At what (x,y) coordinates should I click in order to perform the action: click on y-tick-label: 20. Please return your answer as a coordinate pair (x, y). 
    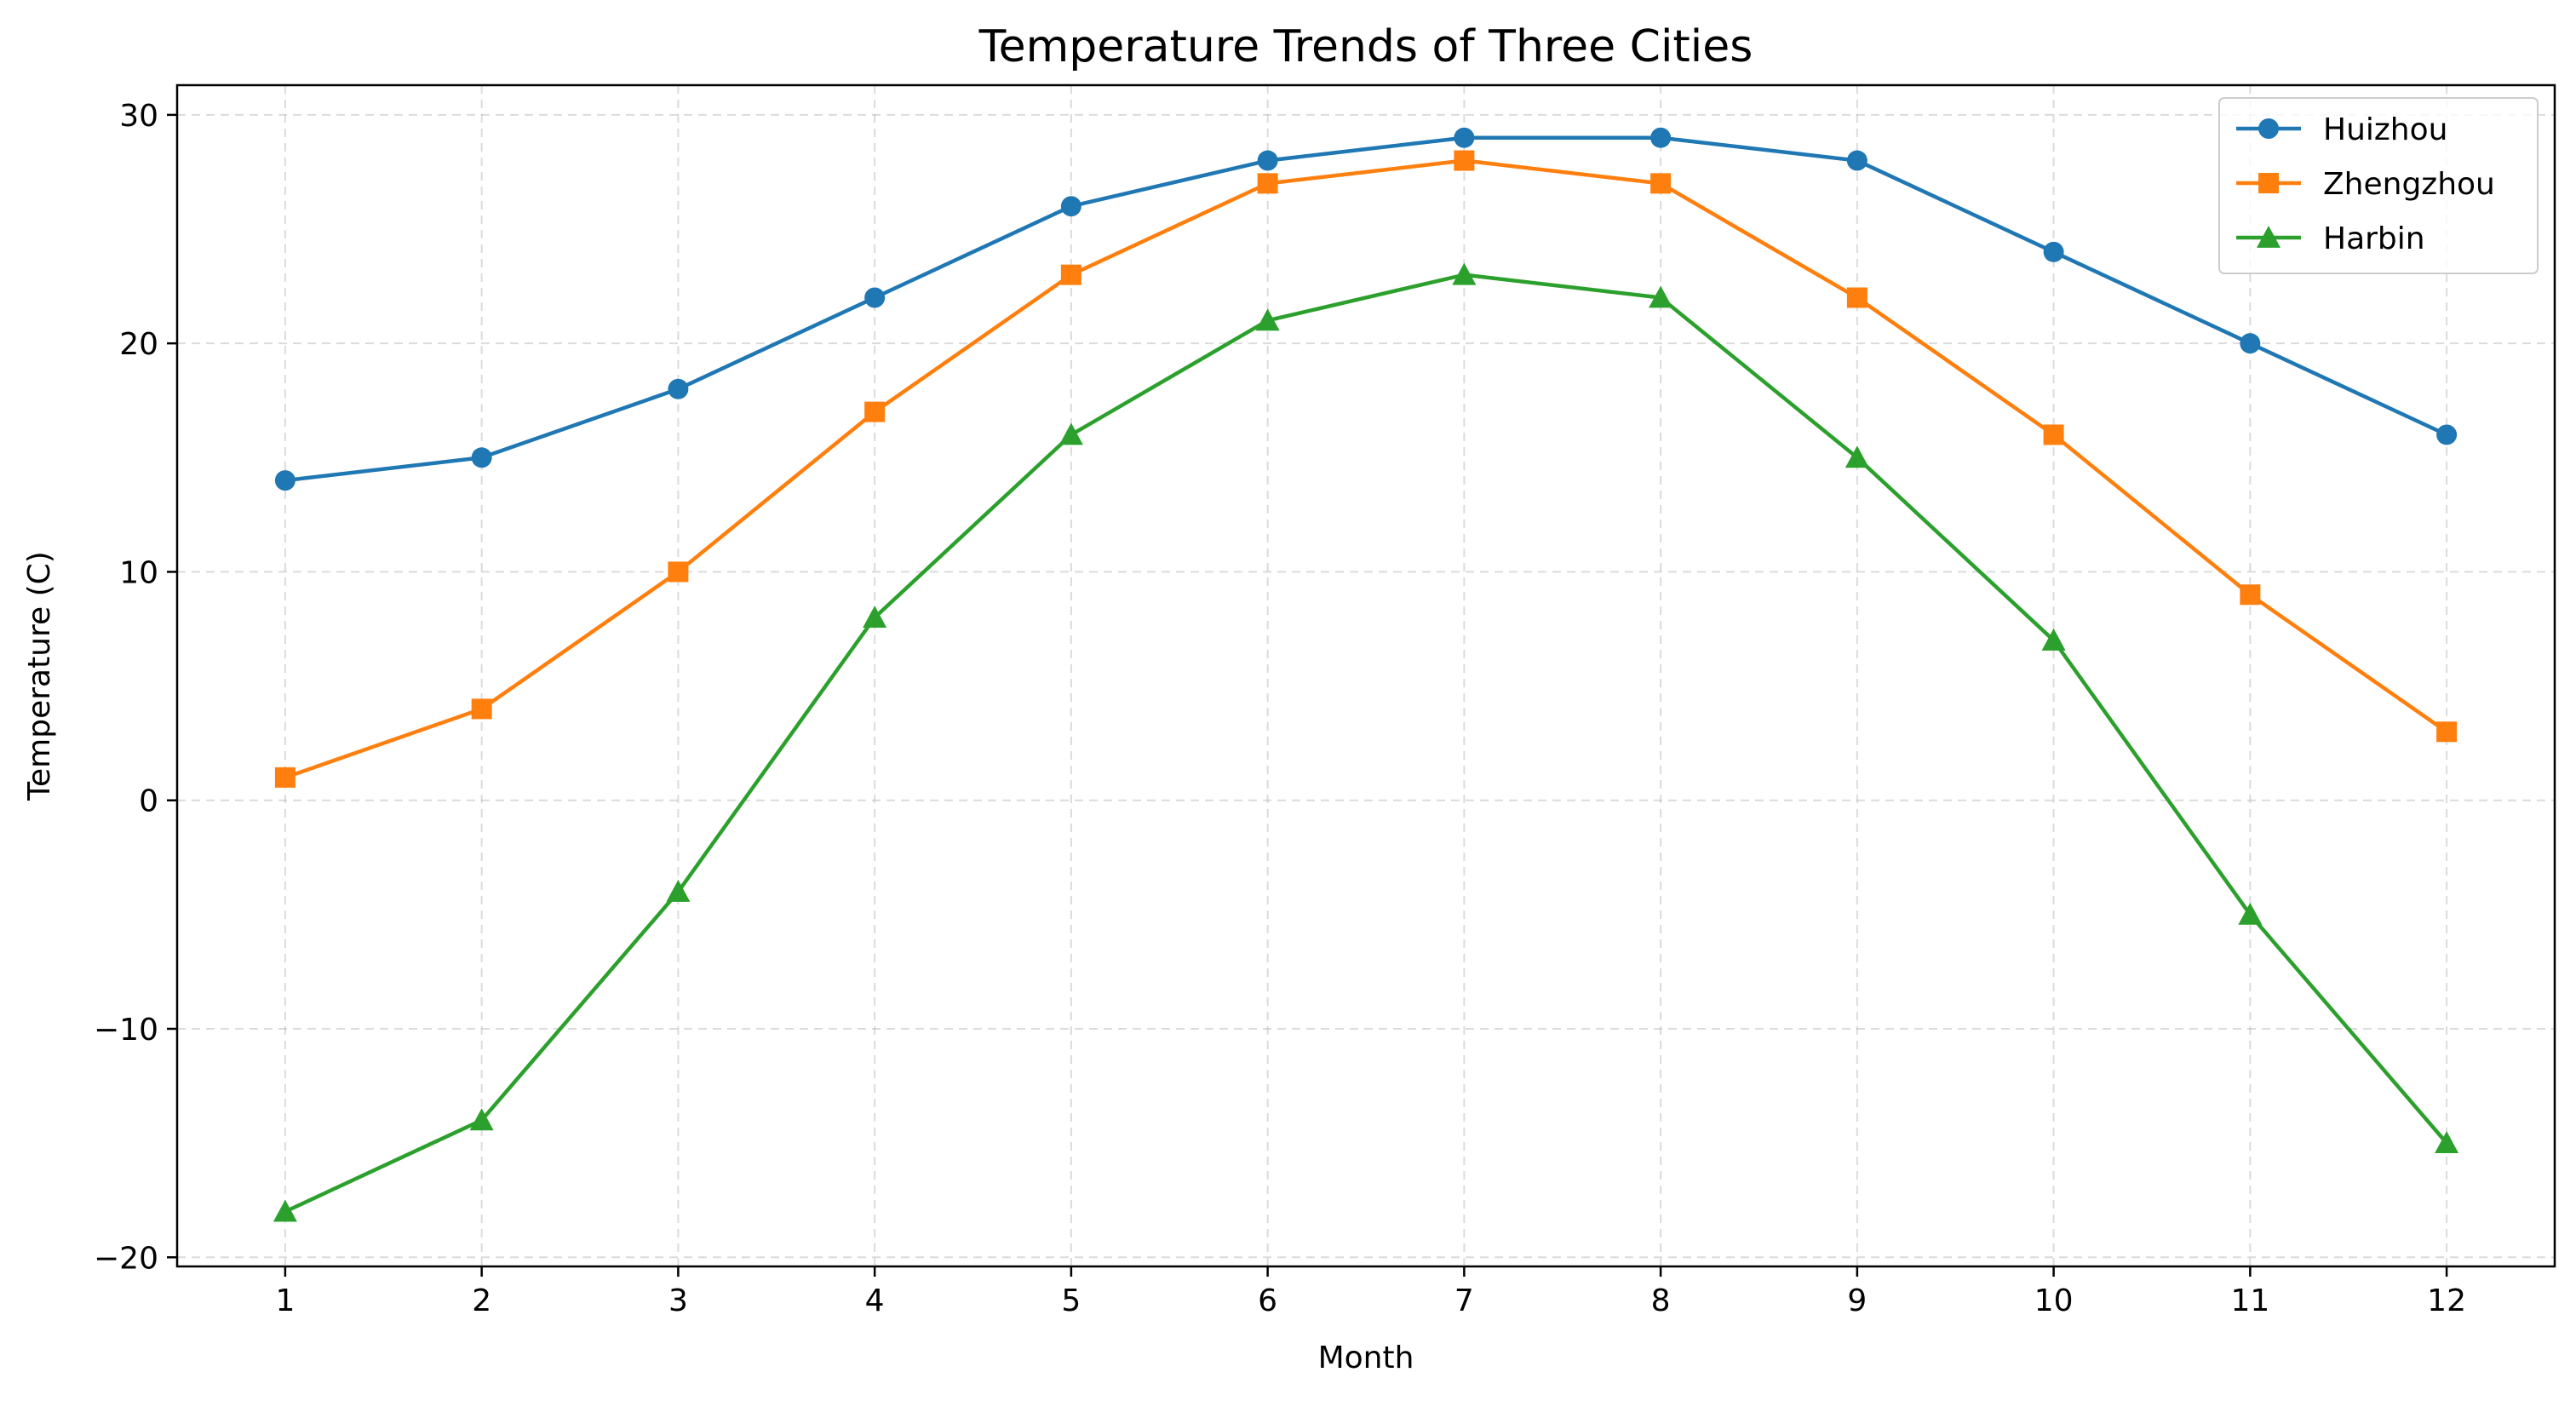
    Looking at the image, I should click on (138, 344).